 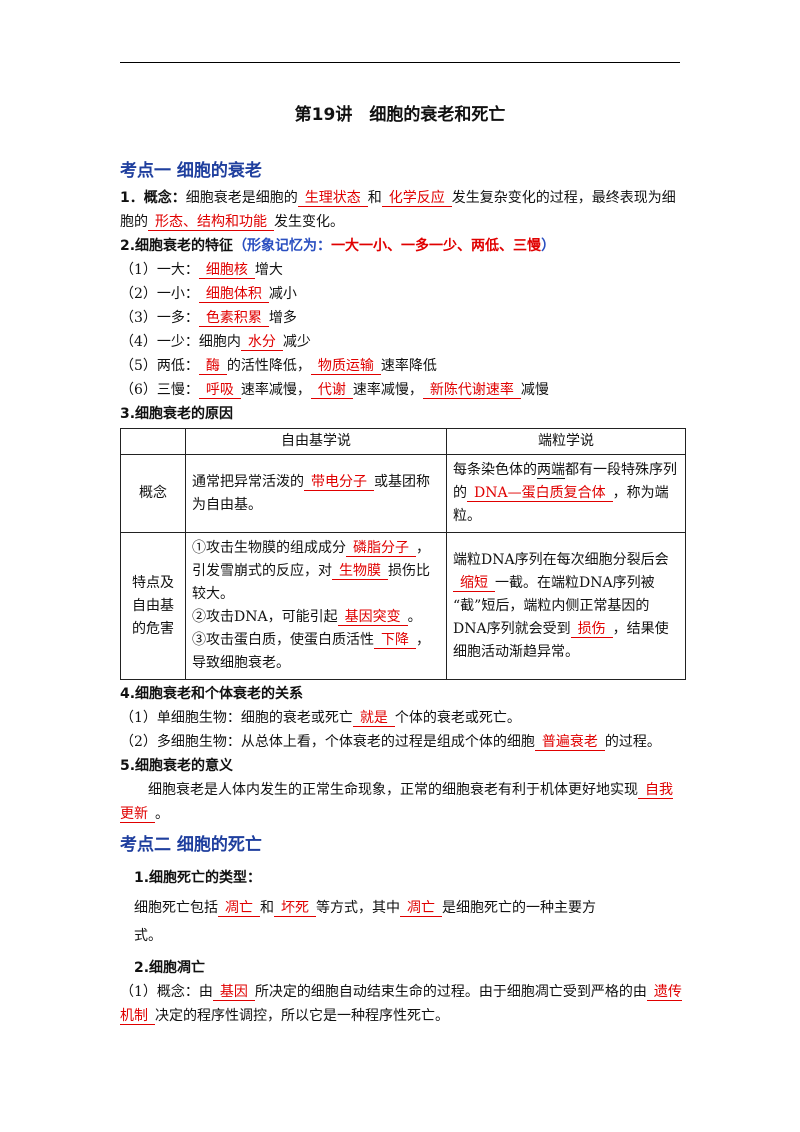 I want to click on table-cell: 每条染色体的两端都有一段特殊序列的 DNA—蛋白质复合体 ，称为端粒。, so click(x=566, y=493).